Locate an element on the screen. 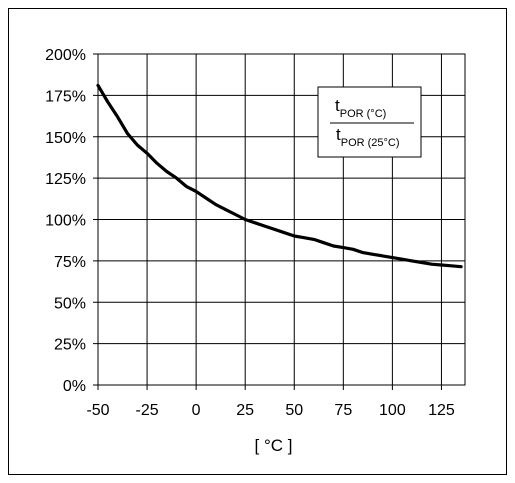 The width and height of the screenshot is (515, 483). x-tick-label: 25 is located at coordinates (245, 410).